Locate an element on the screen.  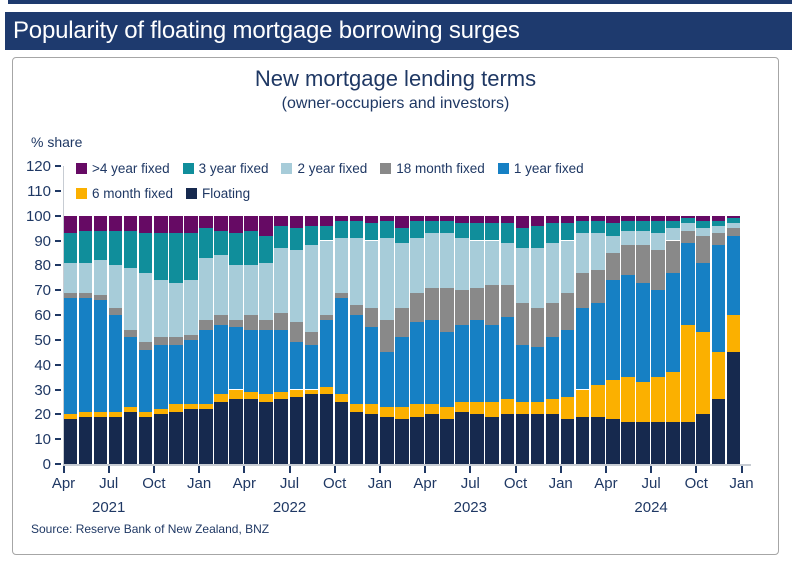
year-label: 2021 is located at coordinates (109, 507).